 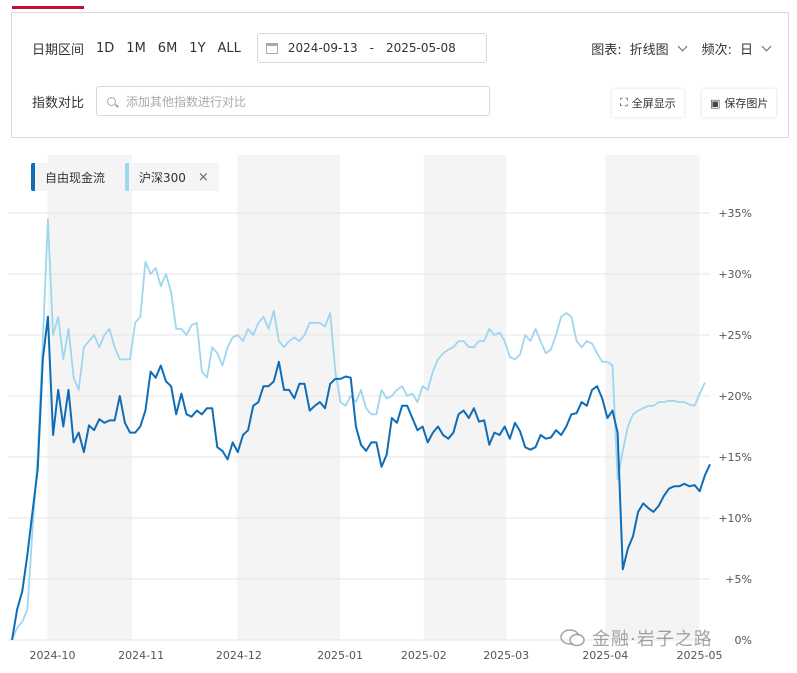 What do you see at coordinates (52, 655) in the screenshot?
I see `x-tick-label: 2024-10` at bounding box center [52, 655].